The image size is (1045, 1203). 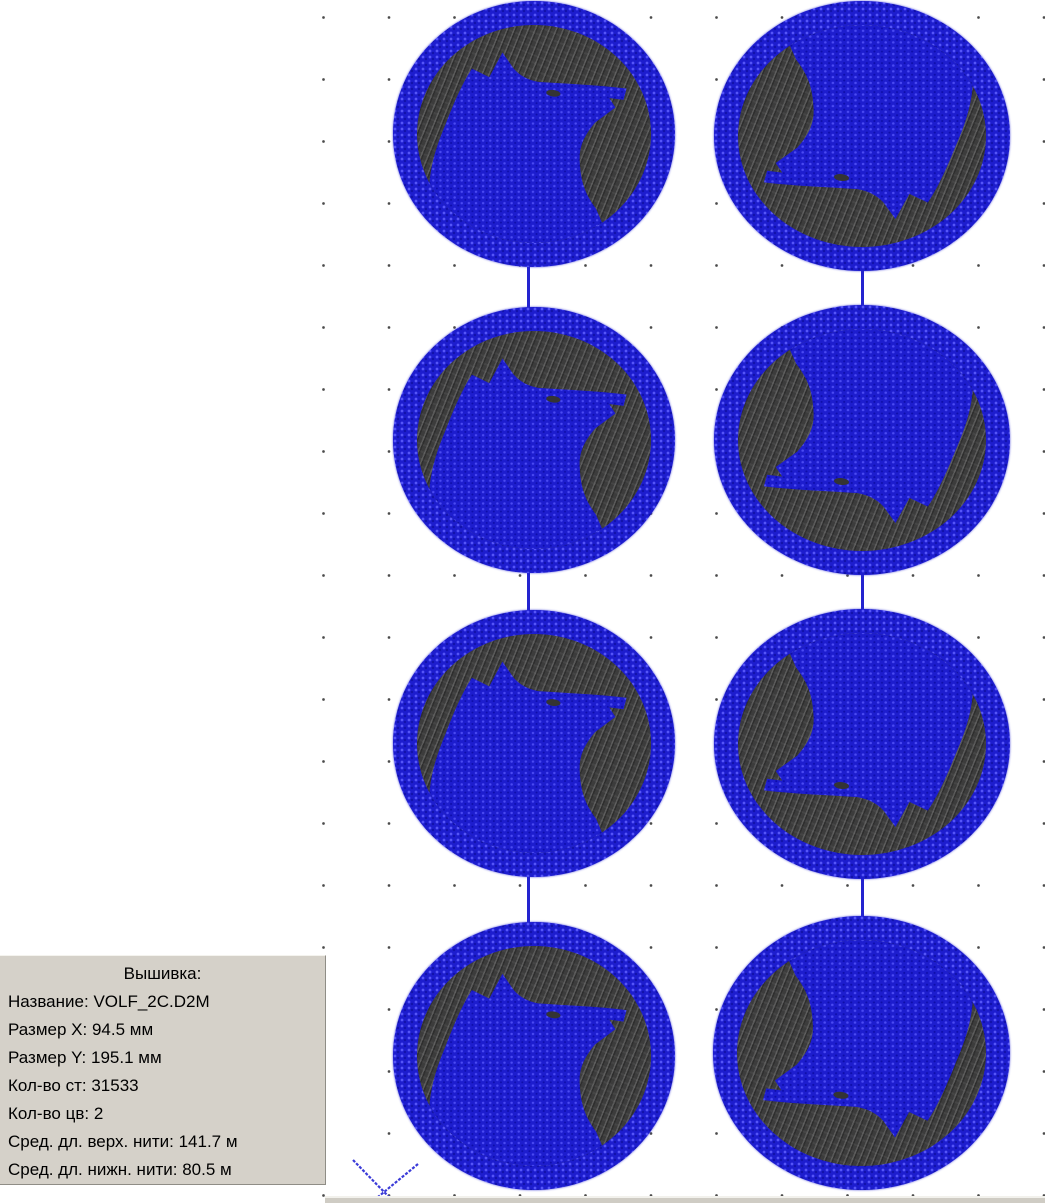 What do you see at coordinates (115, 1085) in the screenshot?
I see `info-field-value: 31533` at bounding box center [115, 1085].